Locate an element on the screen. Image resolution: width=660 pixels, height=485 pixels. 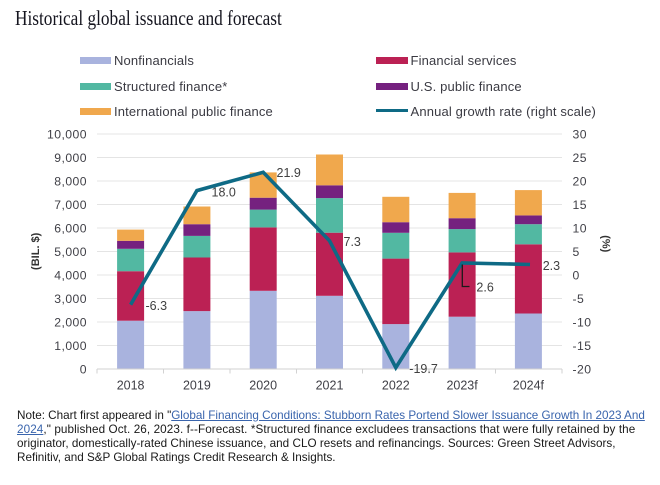
svg-text: 2024f is located at coordinates (529, 386).